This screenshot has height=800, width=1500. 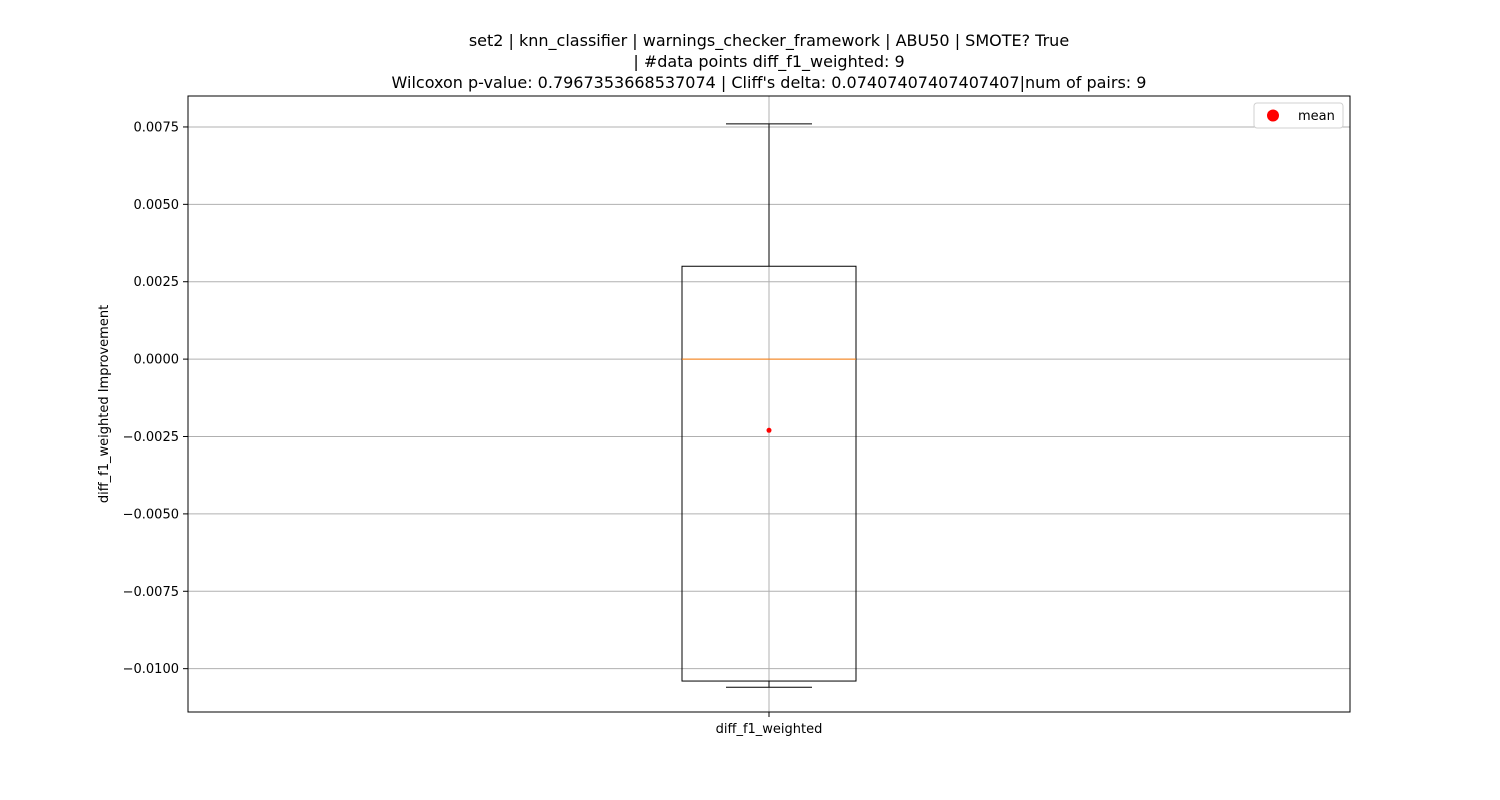 What do you see at coordinates (157, 127) in the screenshot?
I see `y-tick-label: 0.0075` at bounding box center [157, 127].